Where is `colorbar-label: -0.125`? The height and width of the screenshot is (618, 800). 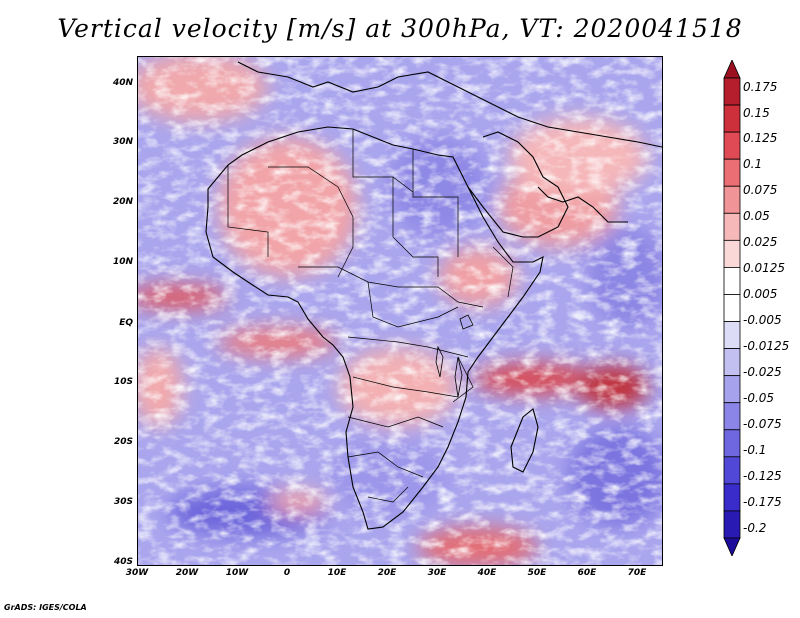 colorbar-label: -0.125 is located at coordinates (762, 476).